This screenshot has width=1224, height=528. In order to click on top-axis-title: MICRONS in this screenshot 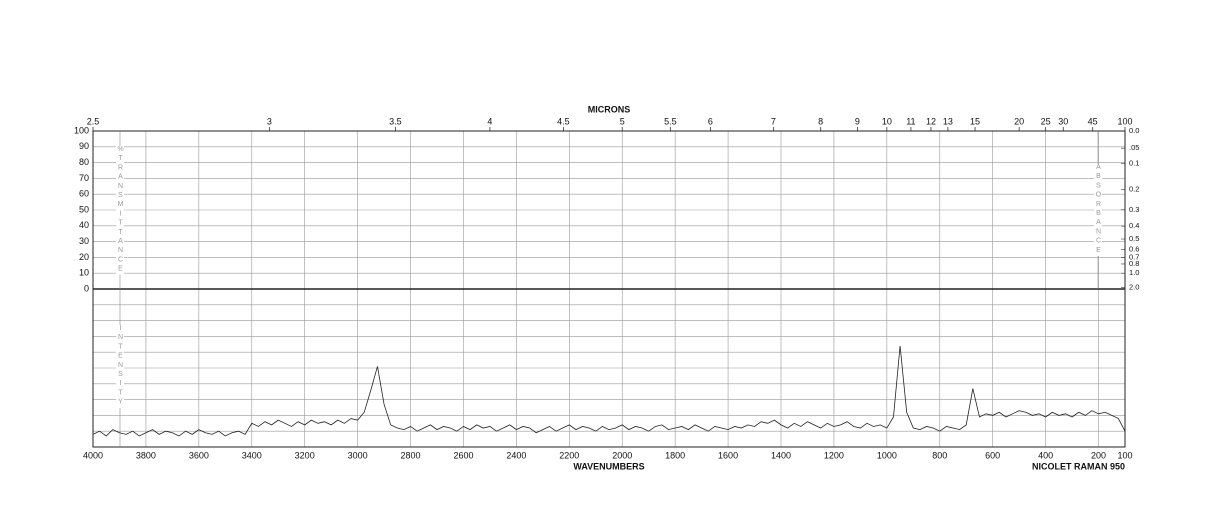, I will do `click(609, 109)`.